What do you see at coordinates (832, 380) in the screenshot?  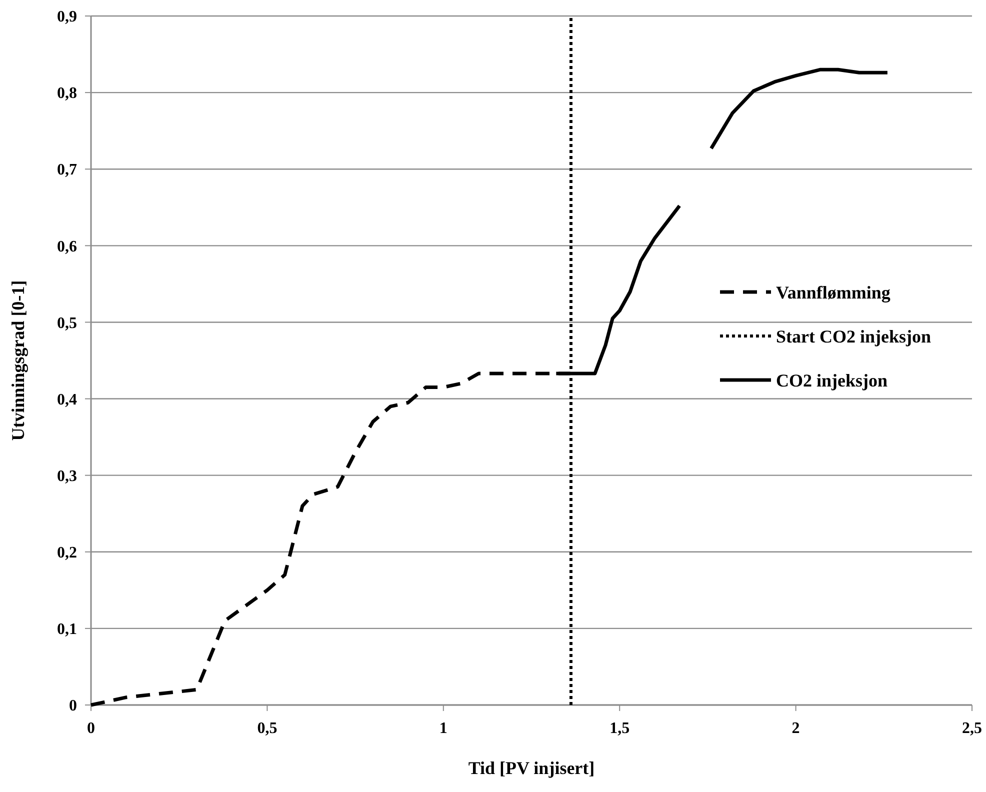 I see `legend-label: CO2 injeksjon` at bounding box center [832, 380].